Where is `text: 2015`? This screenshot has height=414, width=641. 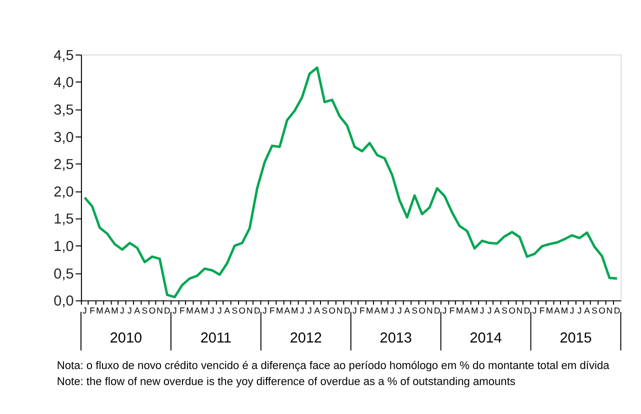 text: 2015 is located at coordinates (576, 338).